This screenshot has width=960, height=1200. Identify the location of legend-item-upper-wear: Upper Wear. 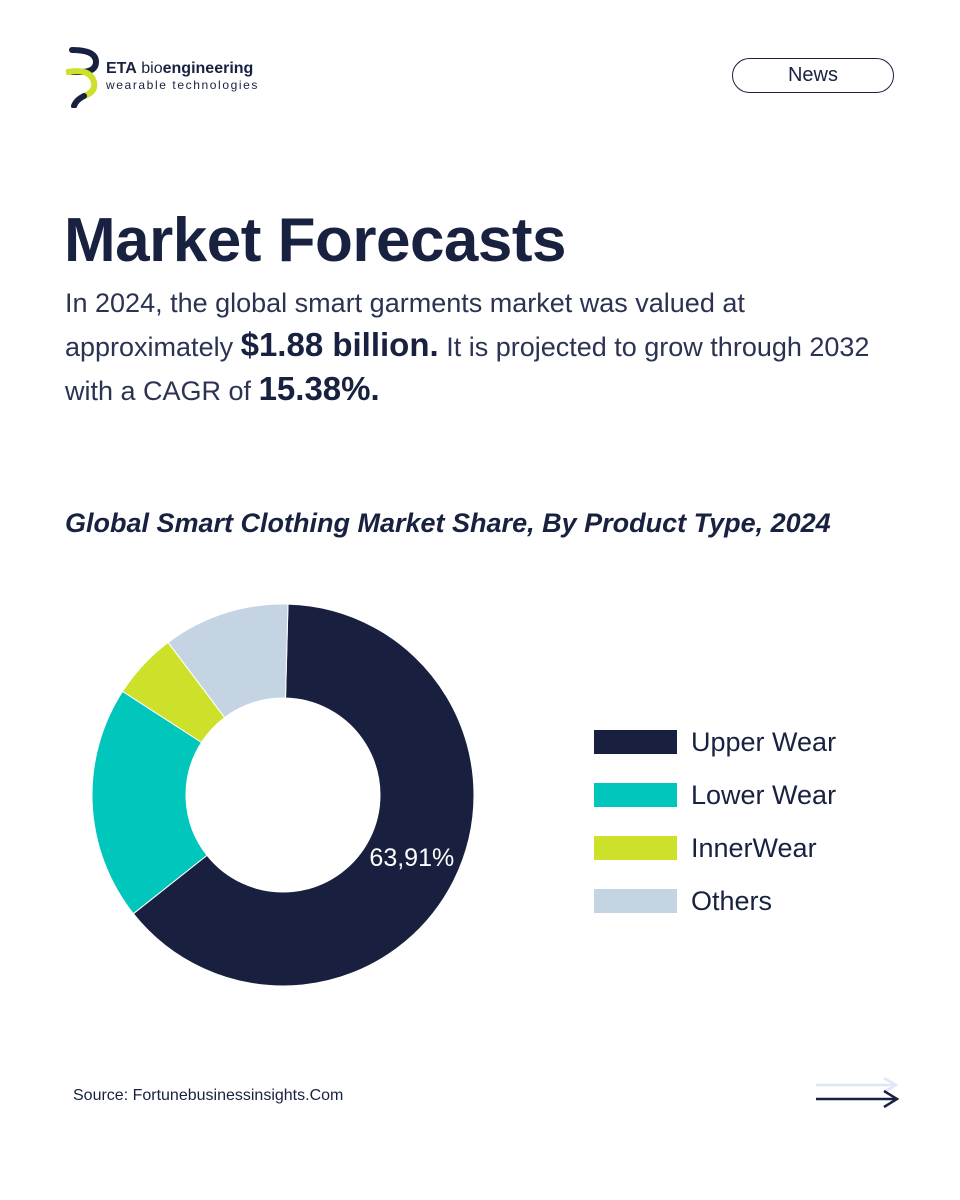
(715, 742).